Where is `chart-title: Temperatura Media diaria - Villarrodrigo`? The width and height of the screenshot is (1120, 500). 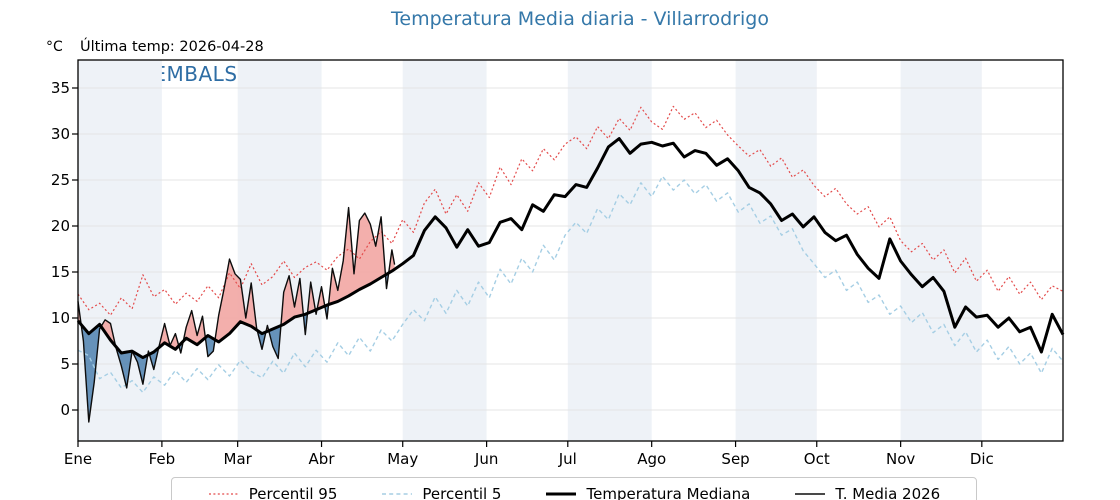 chart-title: Temperatura Media diaria - Villarrodrigo is located at coordinates (580, 19).